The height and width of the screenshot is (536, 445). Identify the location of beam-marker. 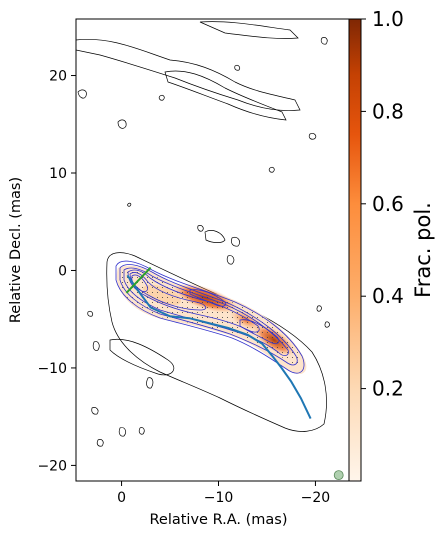
(338, 475).